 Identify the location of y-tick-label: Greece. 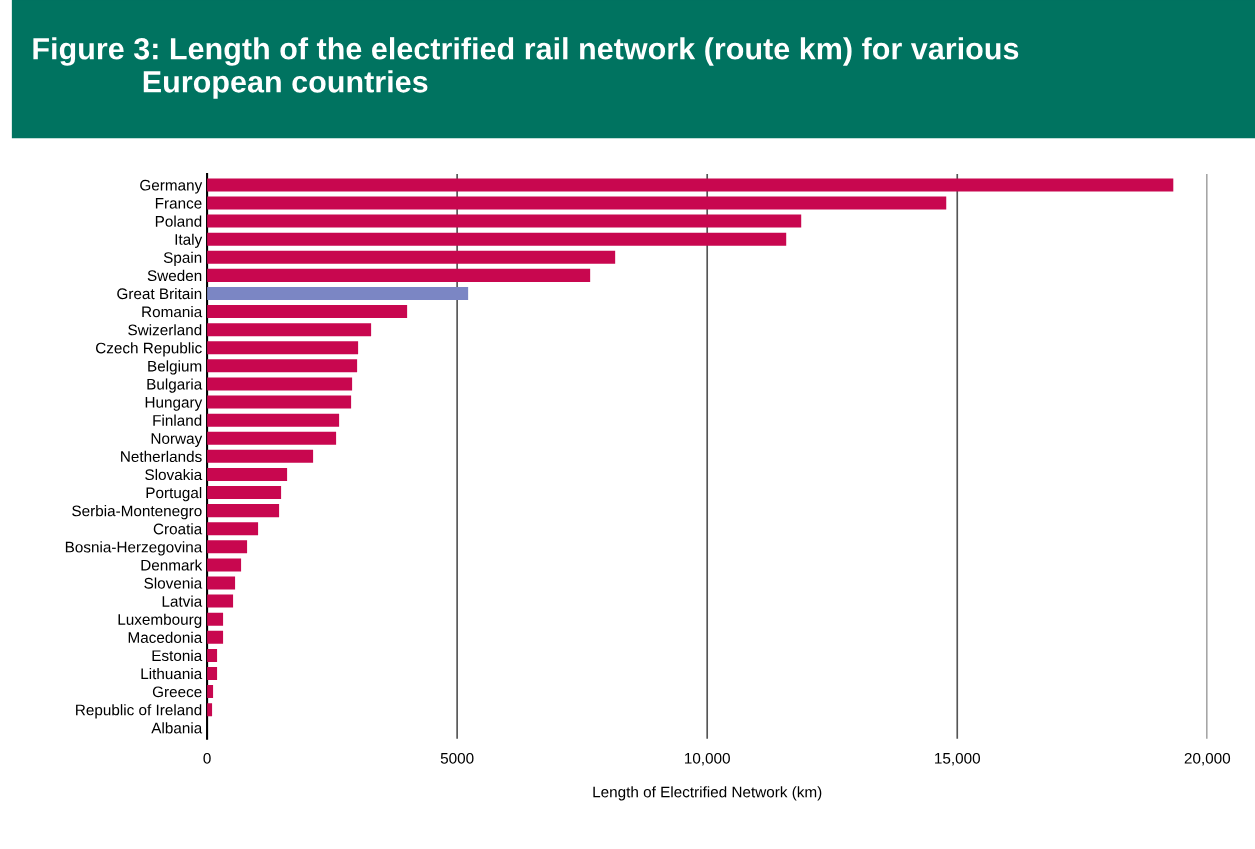
(177, 692).